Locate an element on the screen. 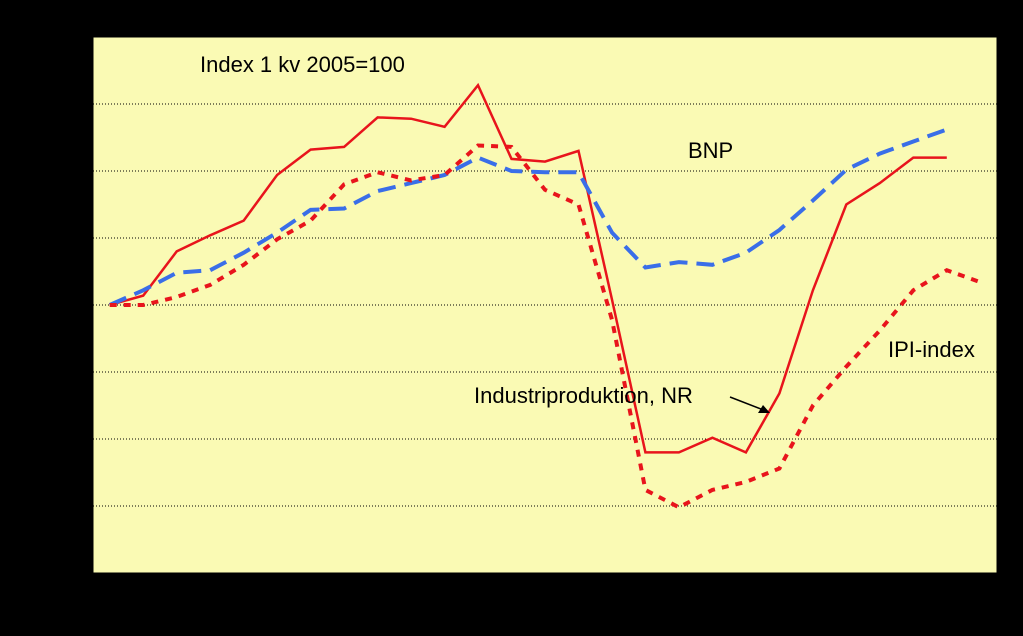  annotation-arrow is located at coordinates (748, 404).